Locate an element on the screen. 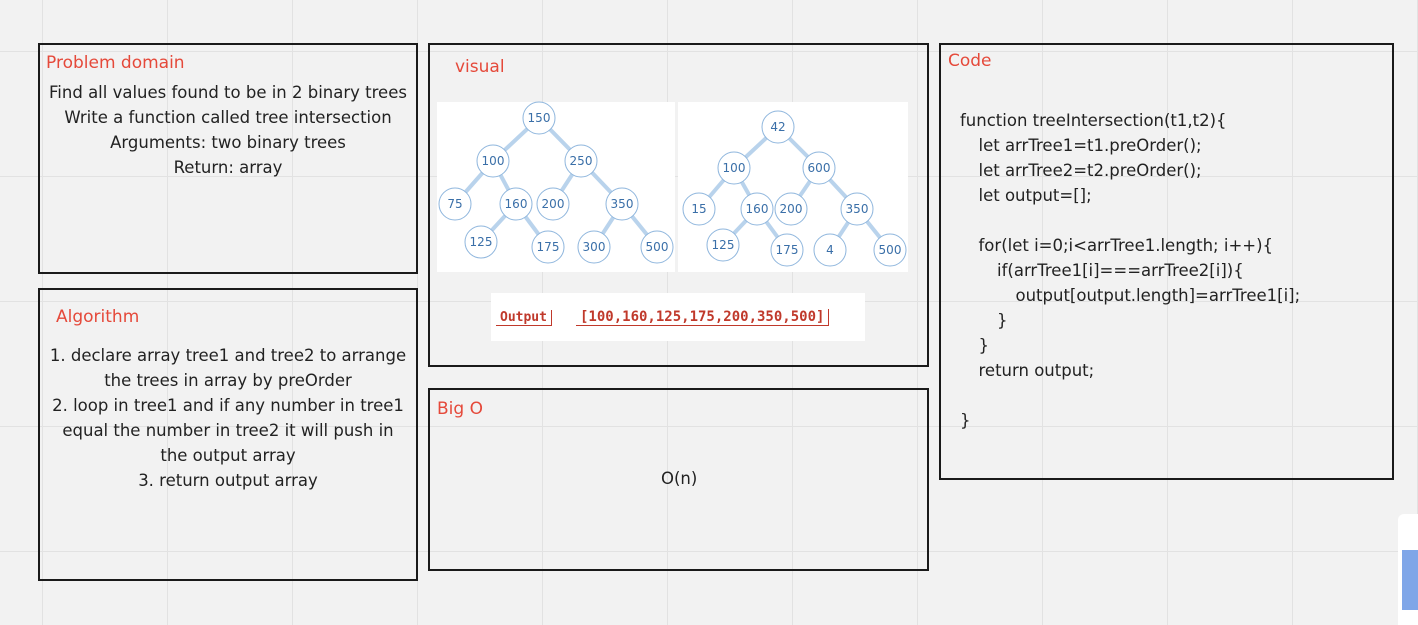  text-line: Arguments: two binary trees is located at coordinates (228, 142).